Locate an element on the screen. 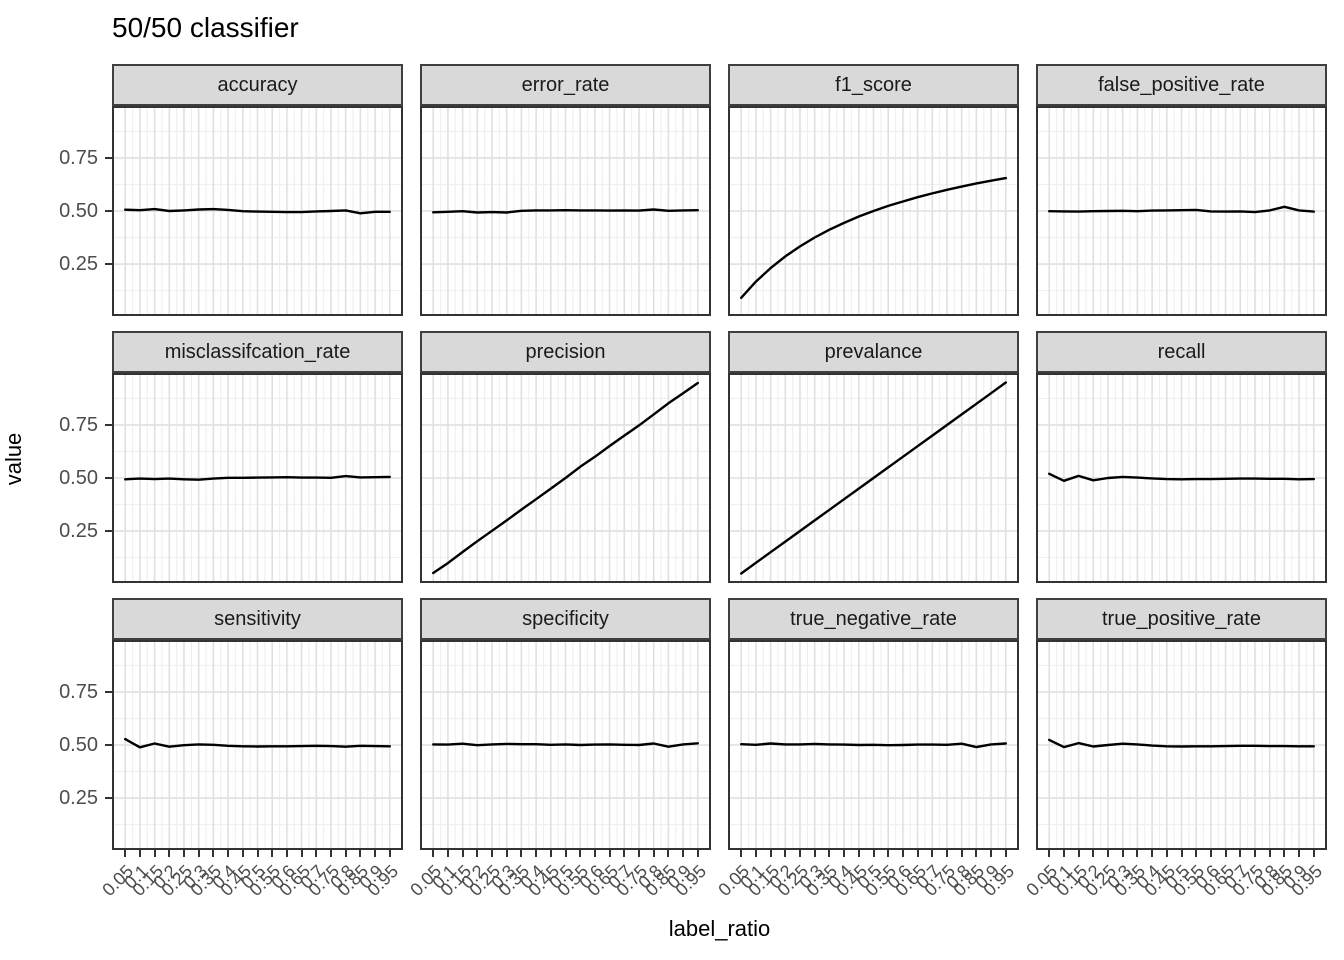  facet-strip-label: specificity is located at coordinates (565, 618).